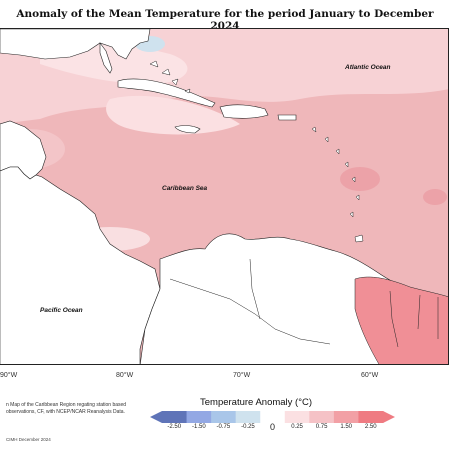 The width and height of the screenshot is (450, 450). I want to click on longitude-label-70w: 70°W, so click(242, 375).